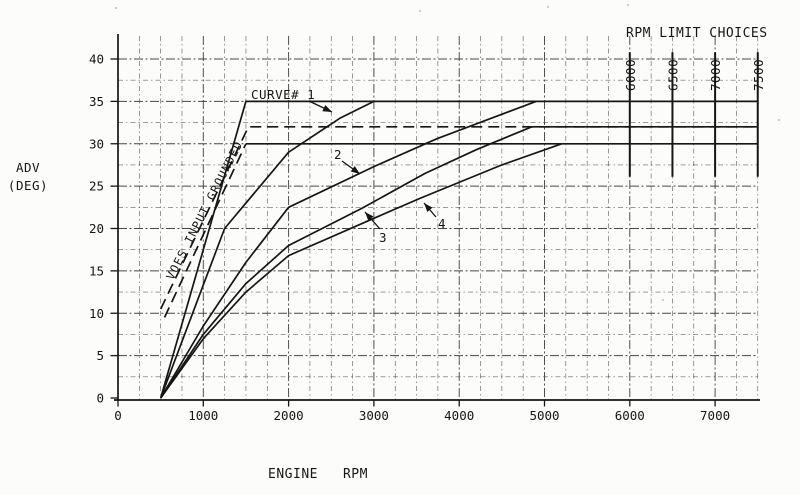 This screenshot has height=495, width=800. Describe the element at coordinates (715, 75) in the screenshot. I see `rpm-limit-label-7000: 7000` at that location.